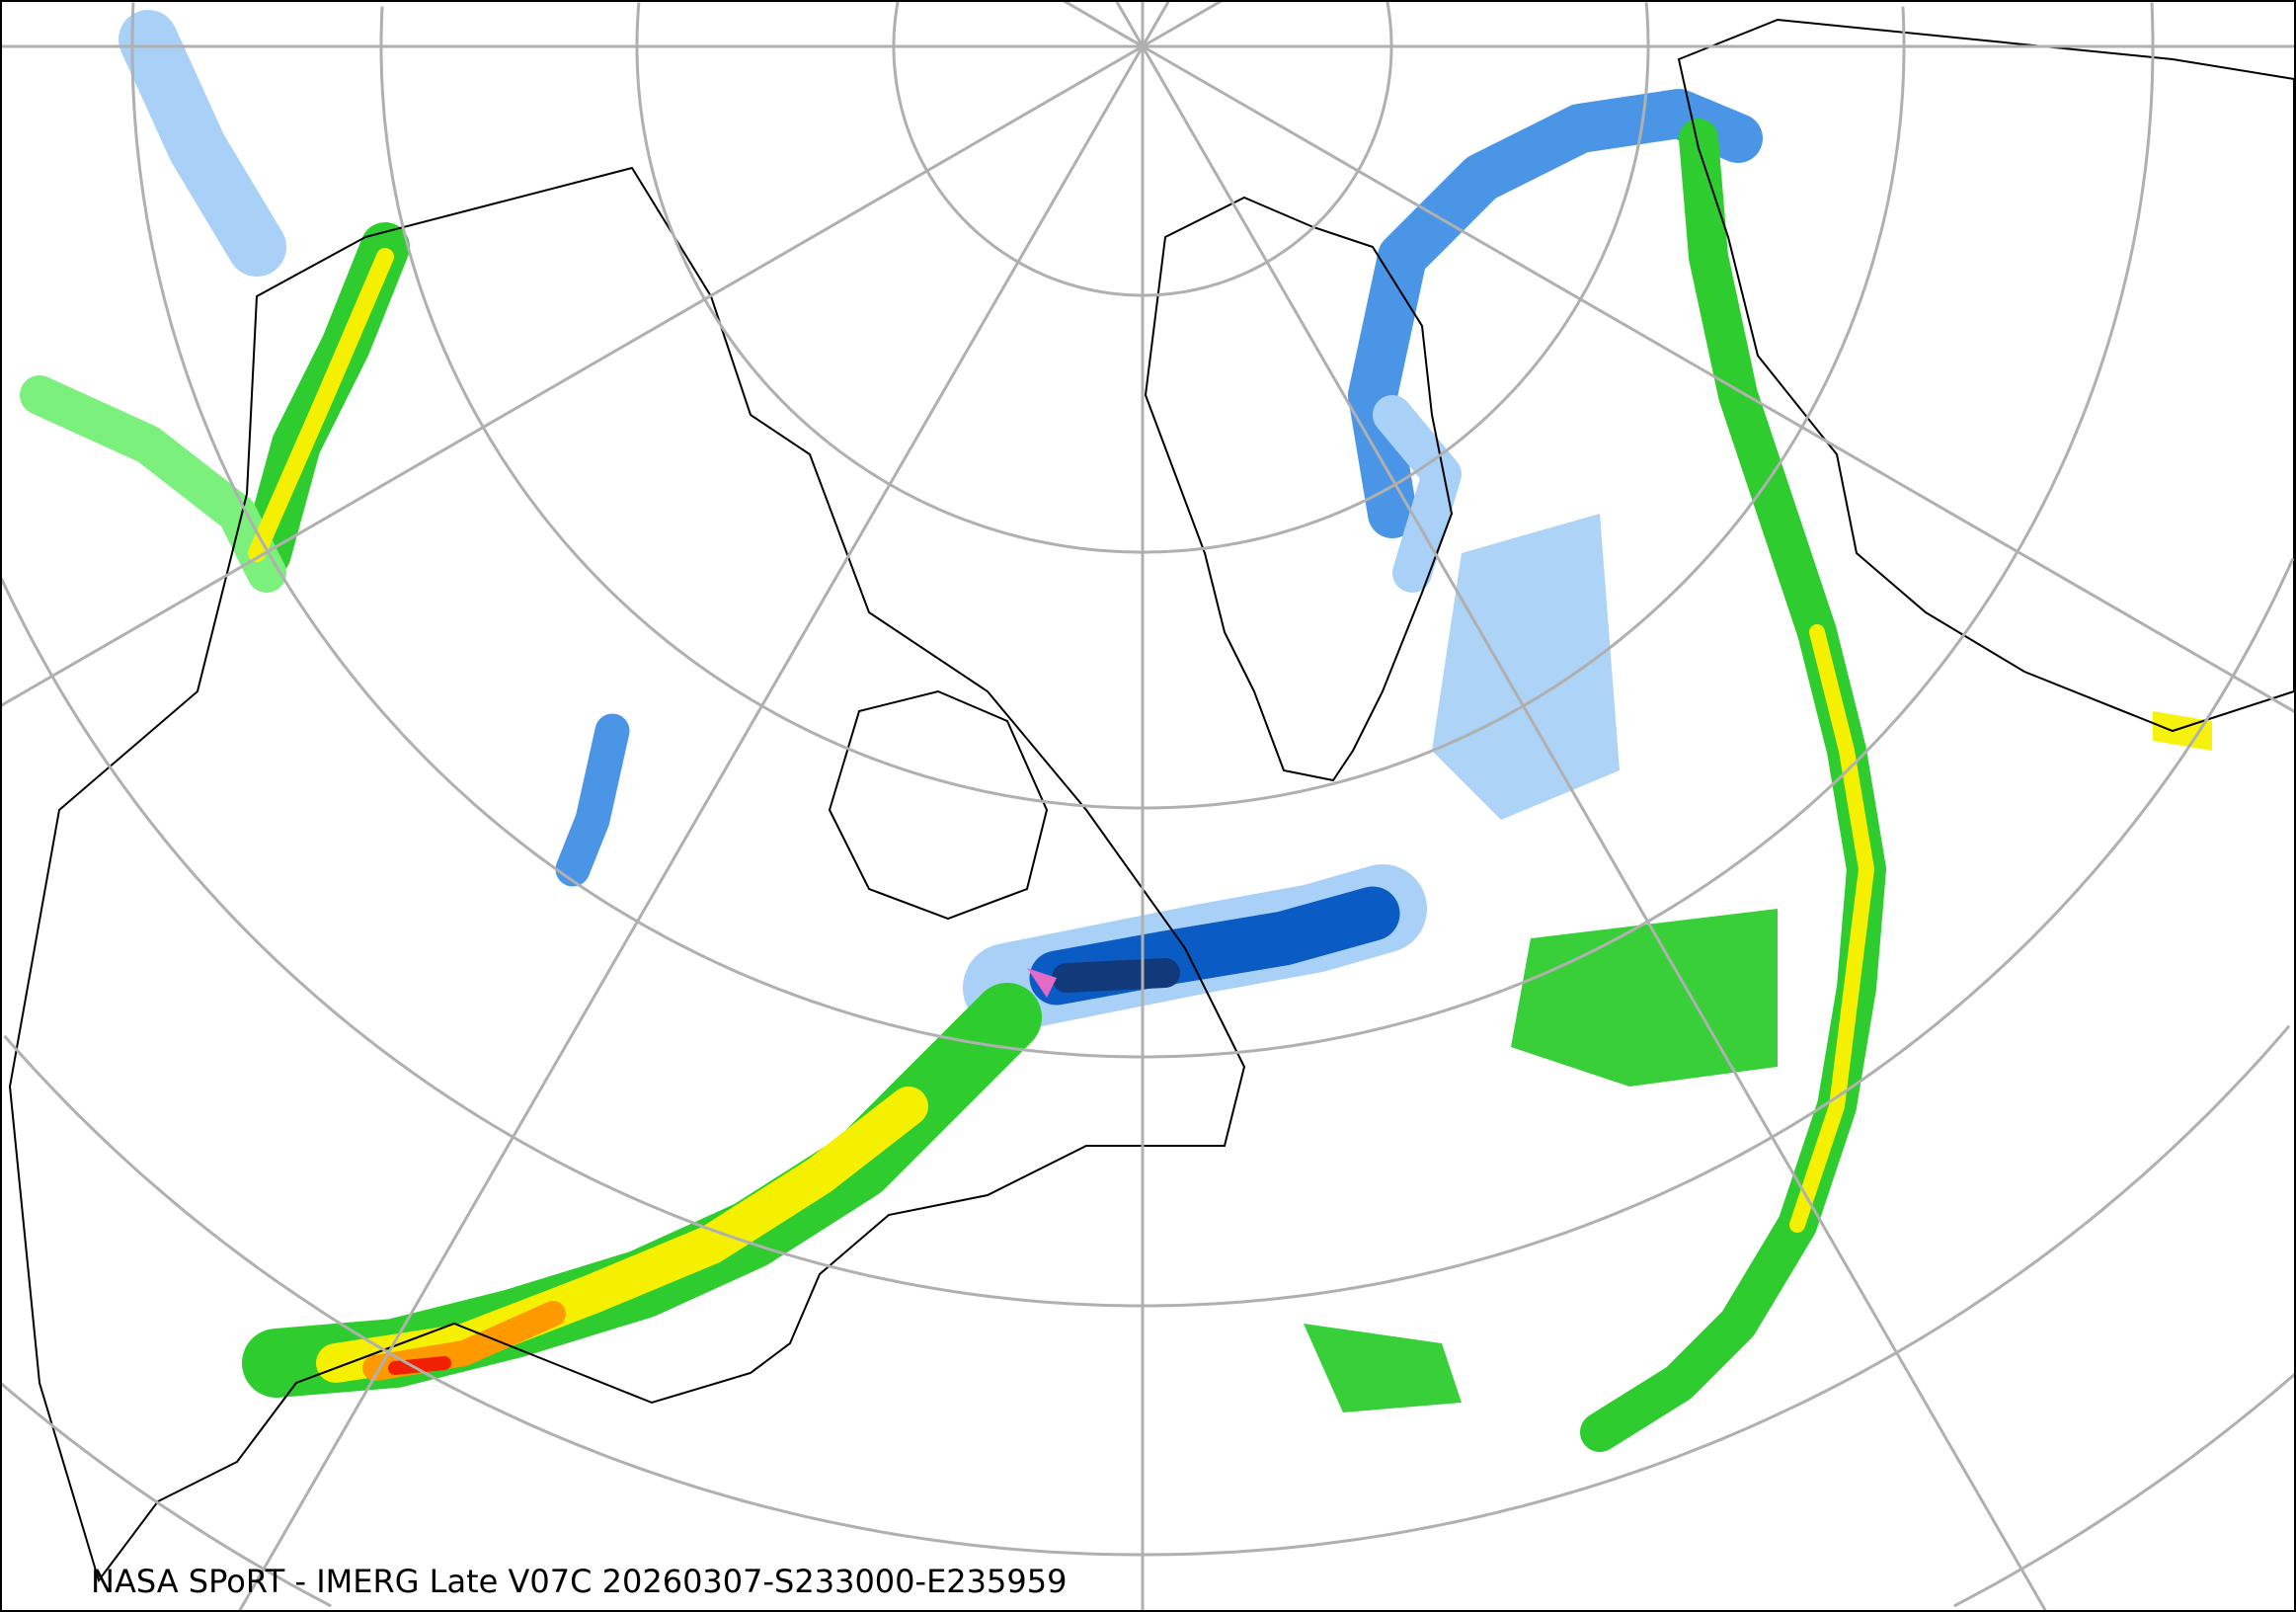 The height and width of the screenshot is (1612, 2296). What do you see at coordinates (203, 143) in the screenshot?
I see `precip-band-alaska` at bounding box center [203, 143].